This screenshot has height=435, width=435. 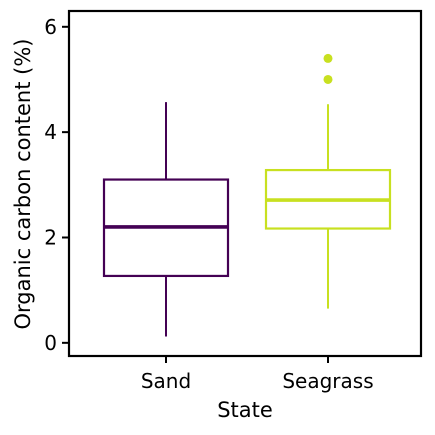 What do you see at coordinates (327, 381) in the screenshot?
I see `x-tick-label-seagrass: Seagrass` at bounding box center [327, 381].